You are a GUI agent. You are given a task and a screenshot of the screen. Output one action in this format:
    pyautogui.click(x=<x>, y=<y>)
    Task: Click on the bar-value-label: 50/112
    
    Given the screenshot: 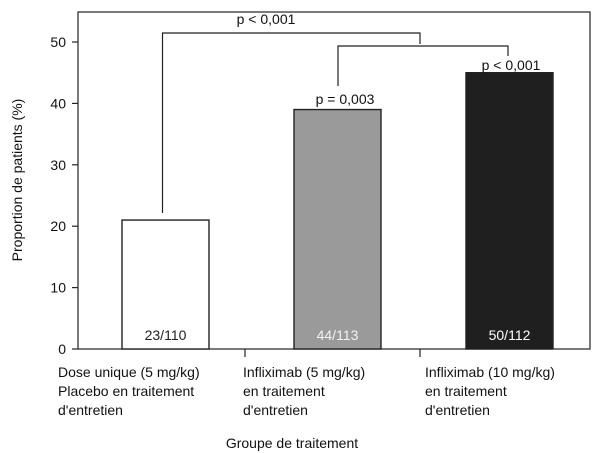 What is the action you would take?
    pyautogui.click(x=510, y=335)
    